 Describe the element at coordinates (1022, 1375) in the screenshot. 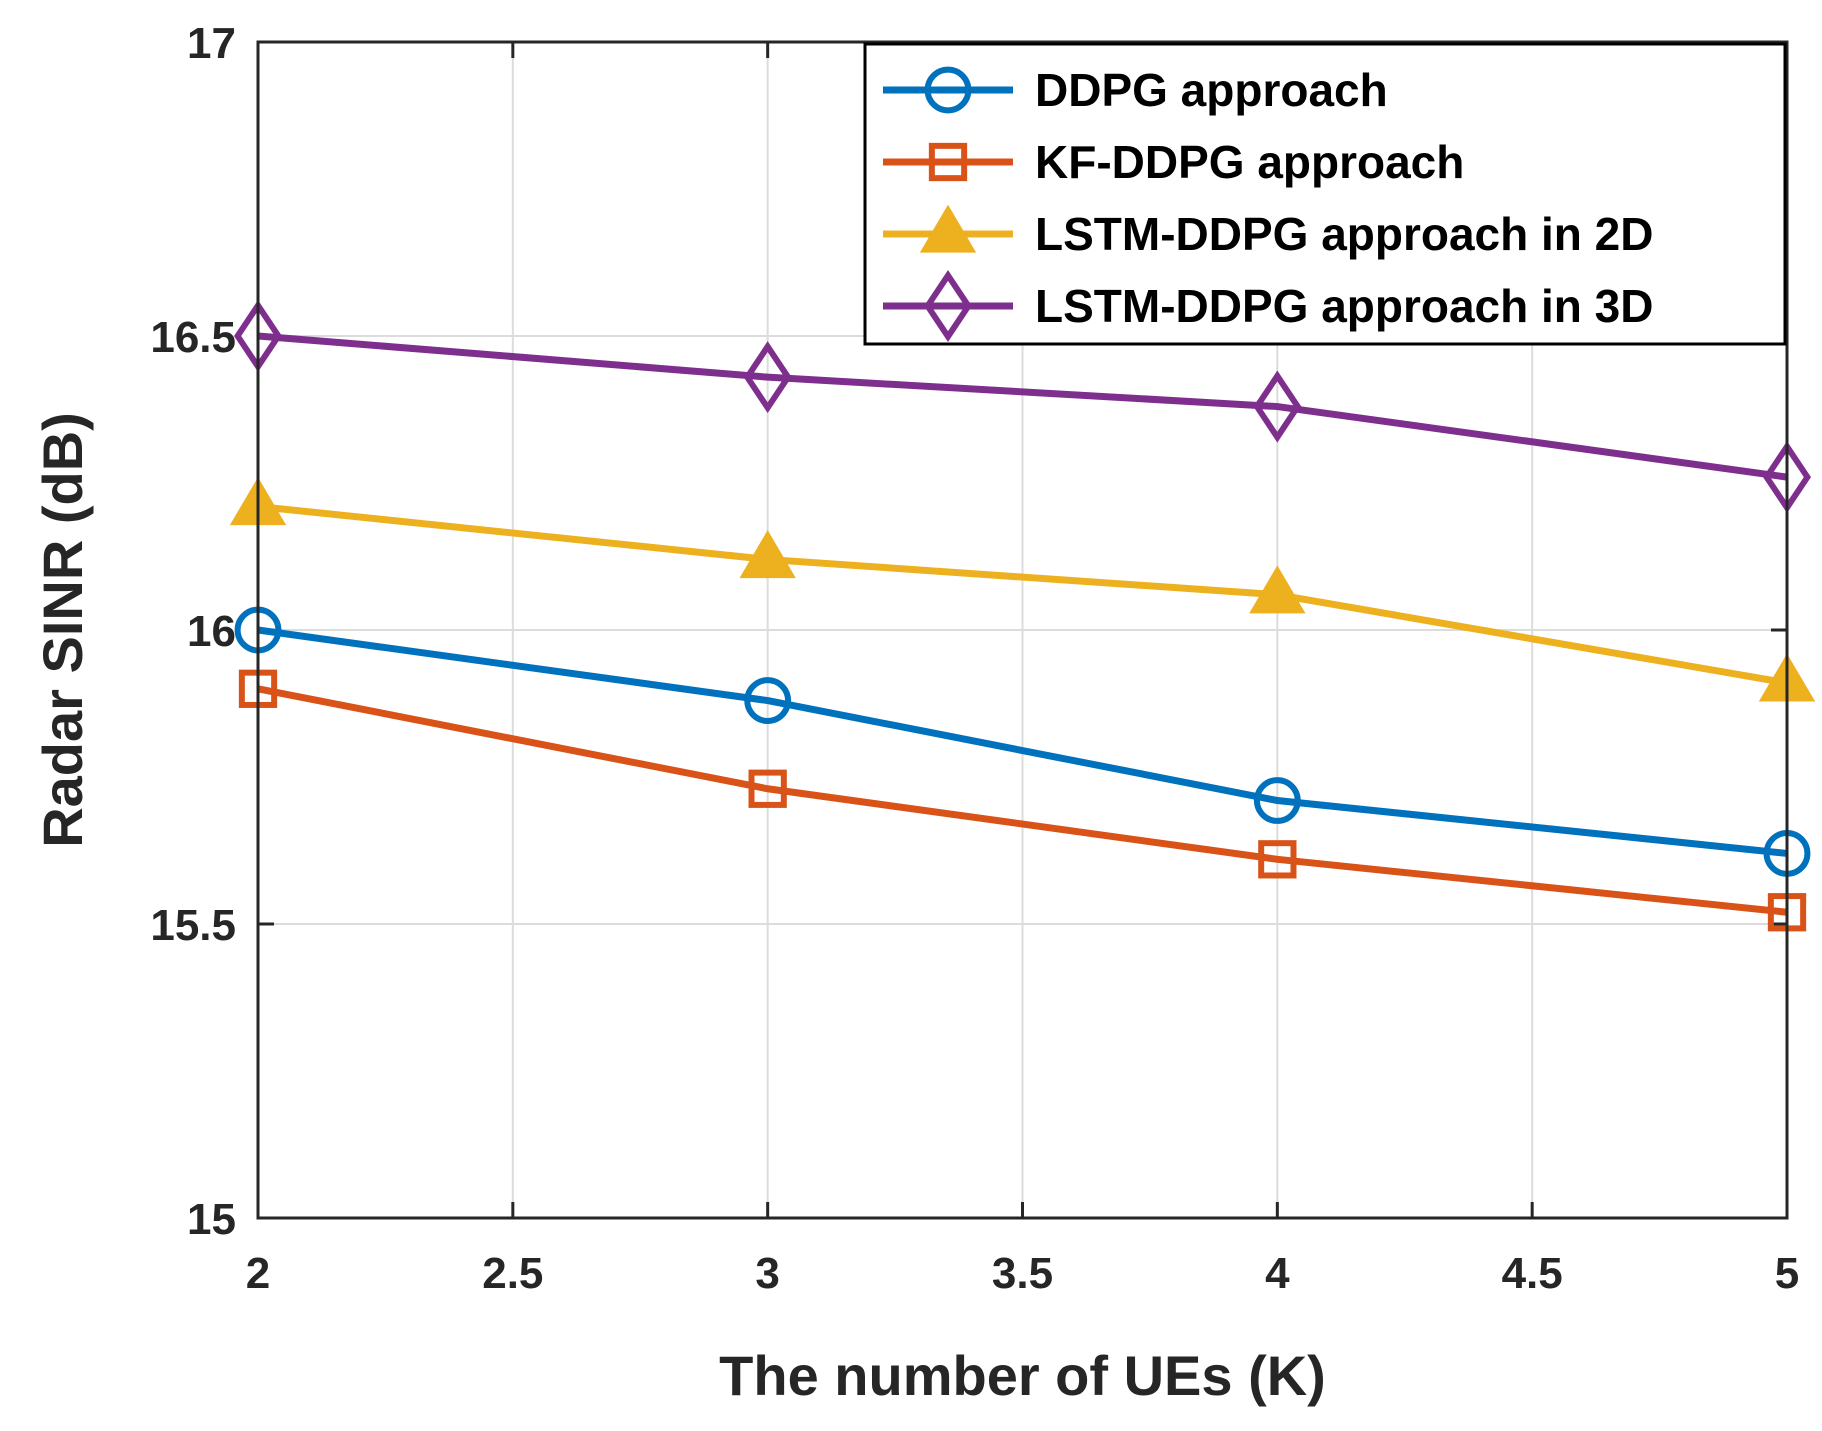

I see `x-axis-label: The number of UEs (K)` at that location.